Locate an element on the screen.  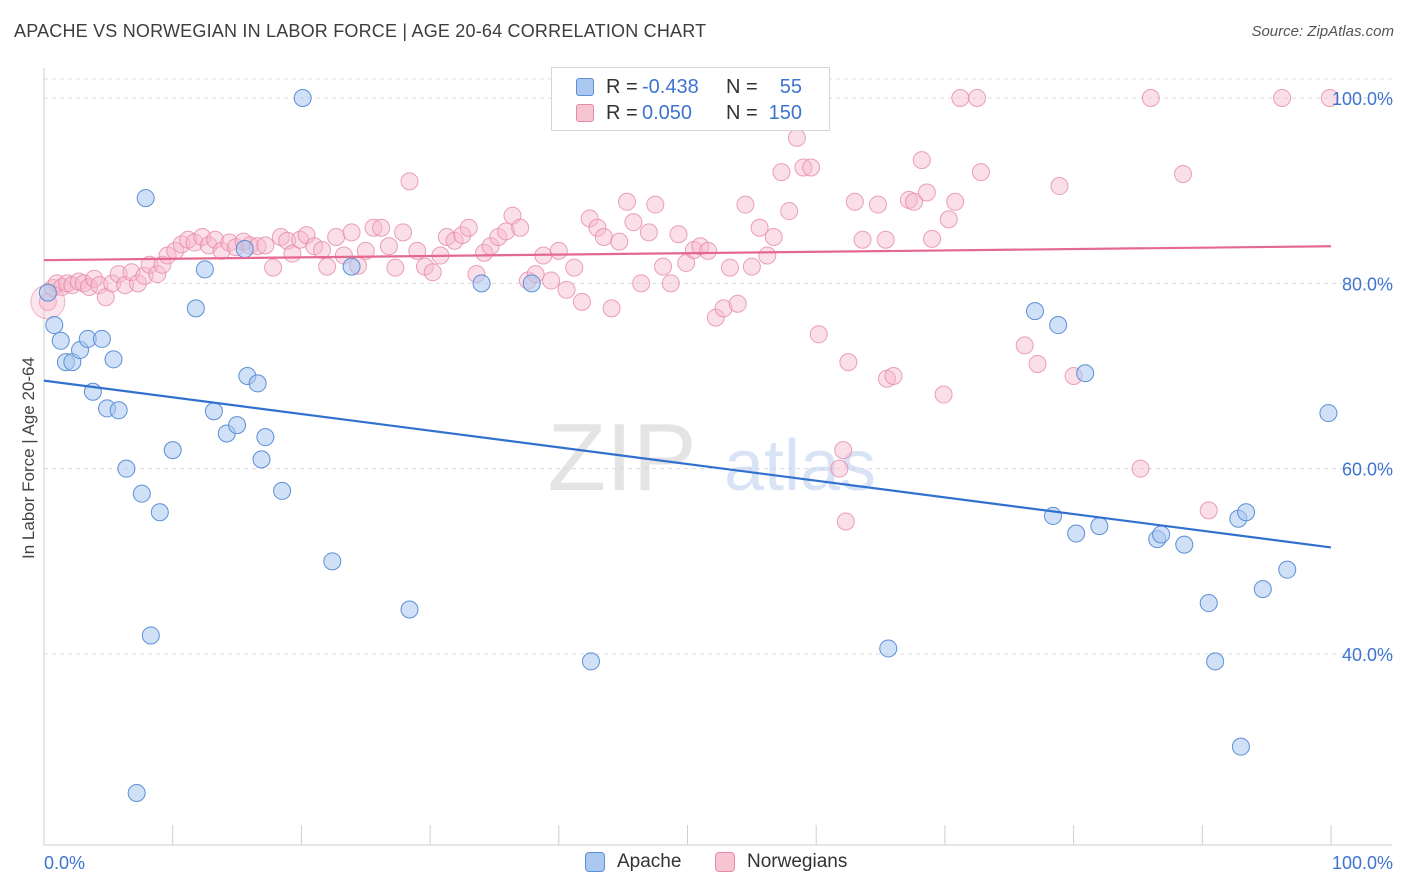
series-legend: Apache Norwegians is located at coordinates (703, 864).